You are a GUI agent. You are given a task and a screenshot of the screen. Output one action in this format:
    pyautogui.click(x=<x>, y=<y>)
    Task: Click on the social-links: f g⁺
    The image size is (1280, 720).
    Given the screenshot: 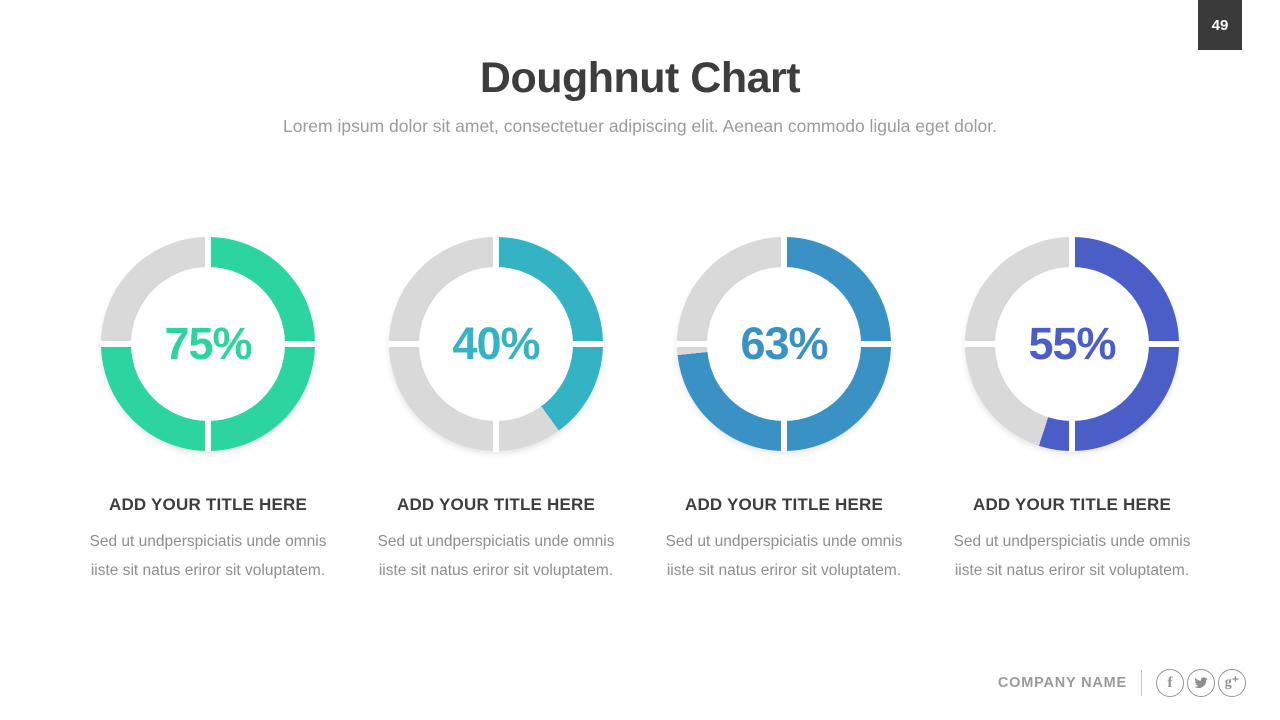 What is the action you would take?
    pyautogui.click(x=1201, y=683)
    